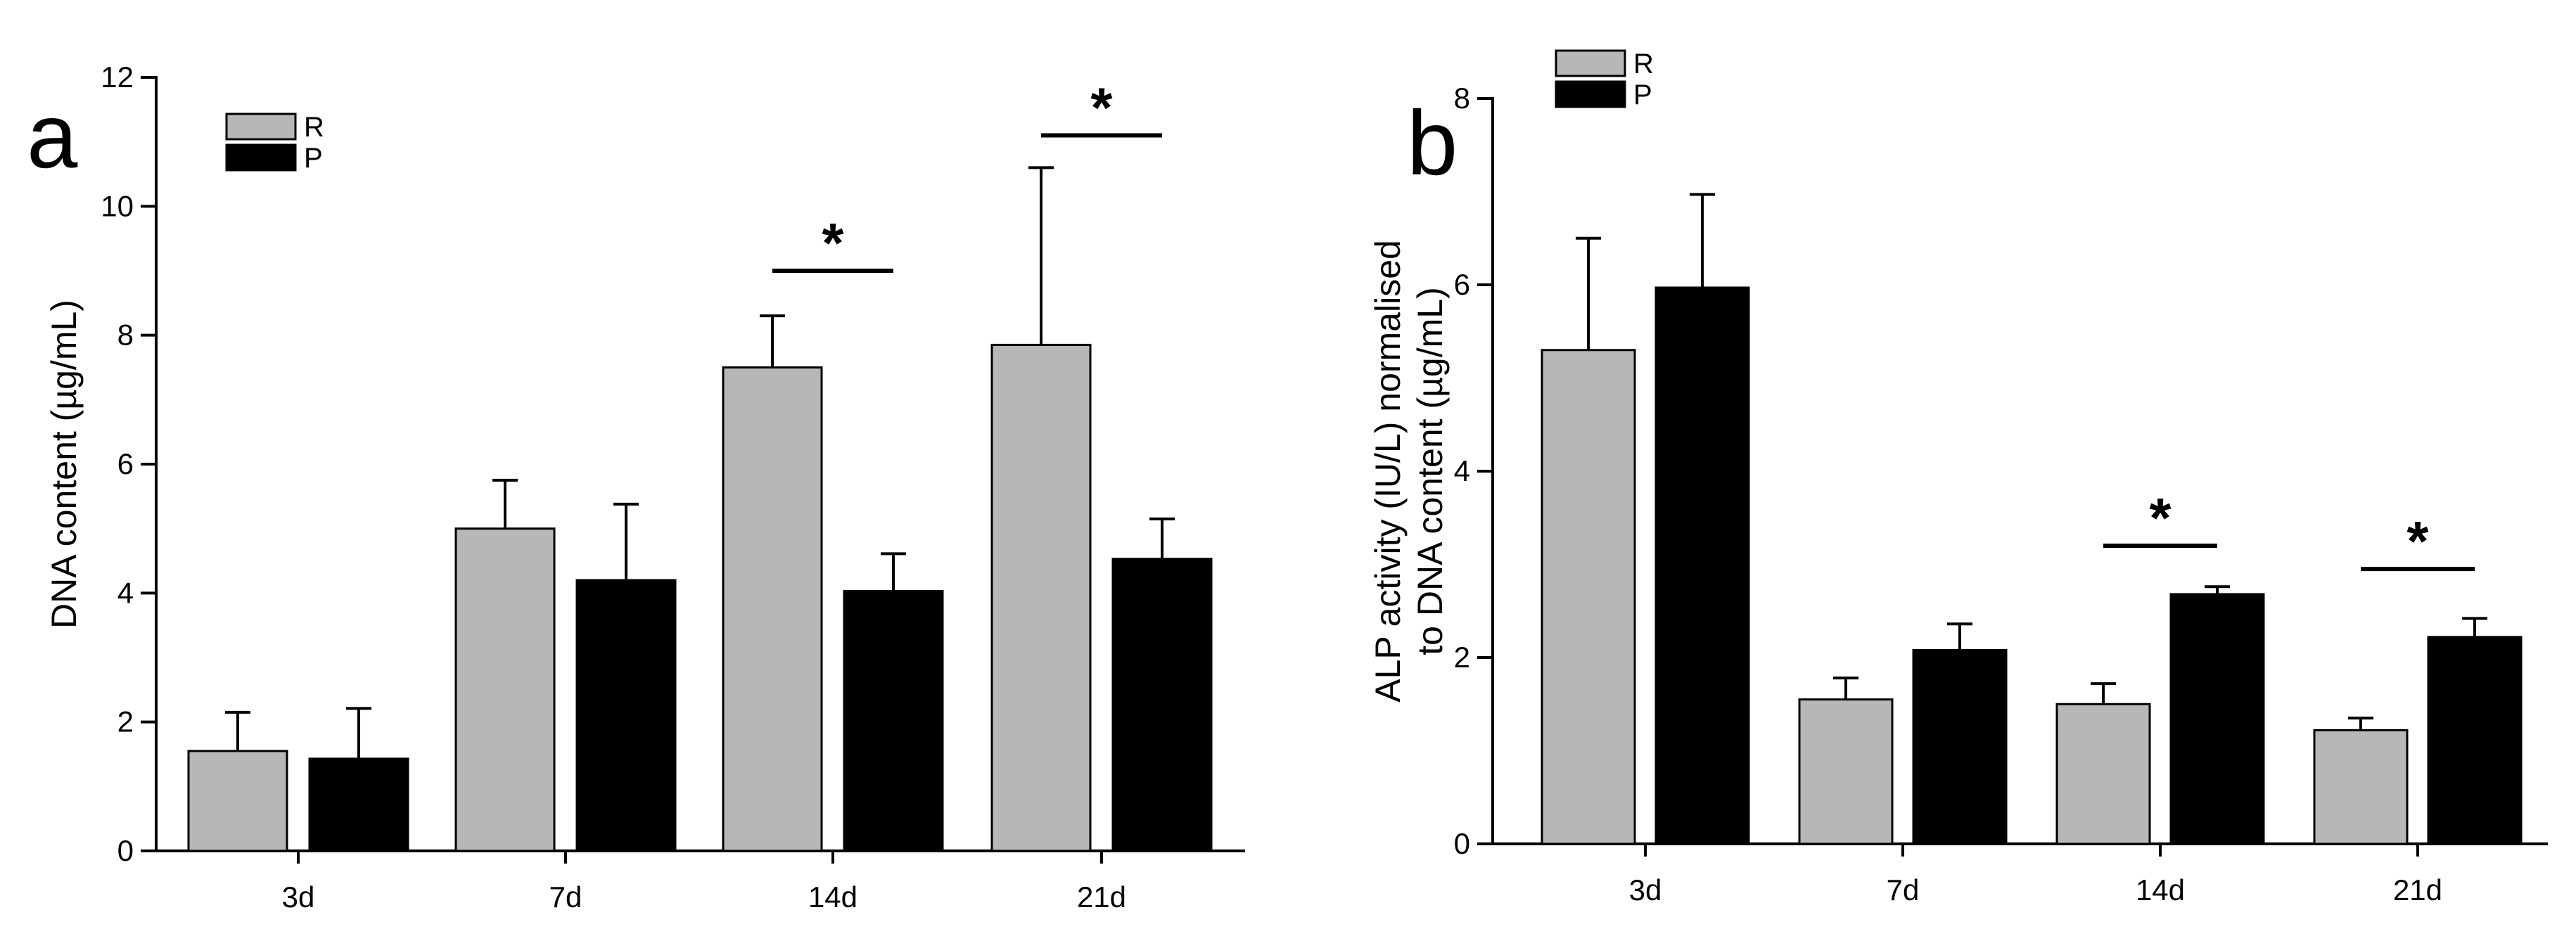 Image resolution: width=2576 pixels, height=936 pixels. I want to click on y-tick-label: 12, so click(117, 77).